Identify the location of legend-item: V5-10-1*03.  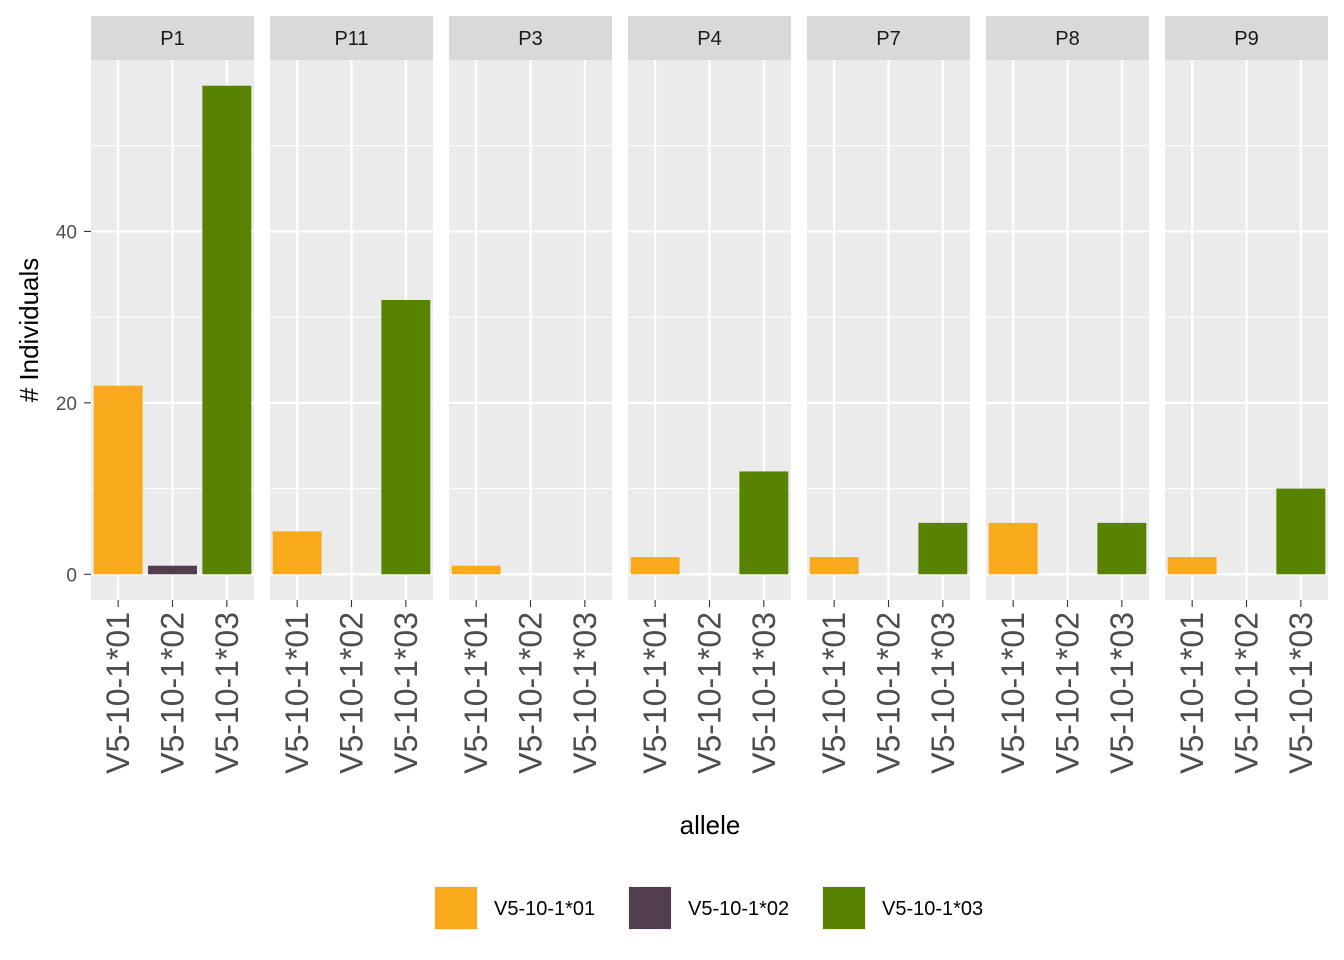
(902, 908).